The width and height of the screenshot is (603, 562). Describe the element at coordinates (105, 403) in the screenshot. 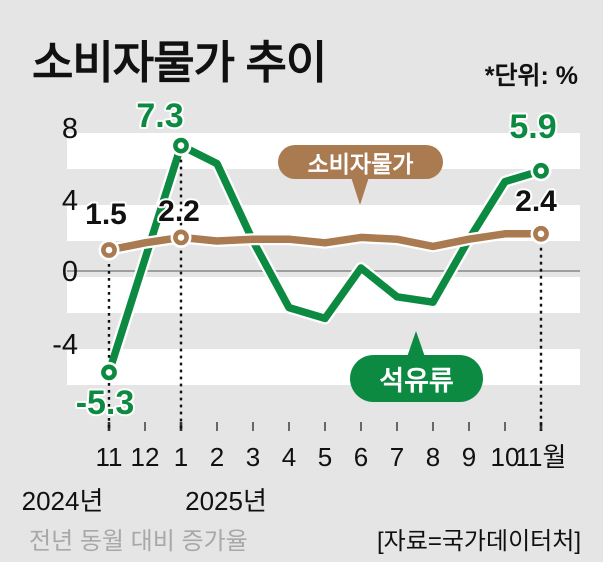

I see `value-label-petrol-nov24: -5.3` at that location.